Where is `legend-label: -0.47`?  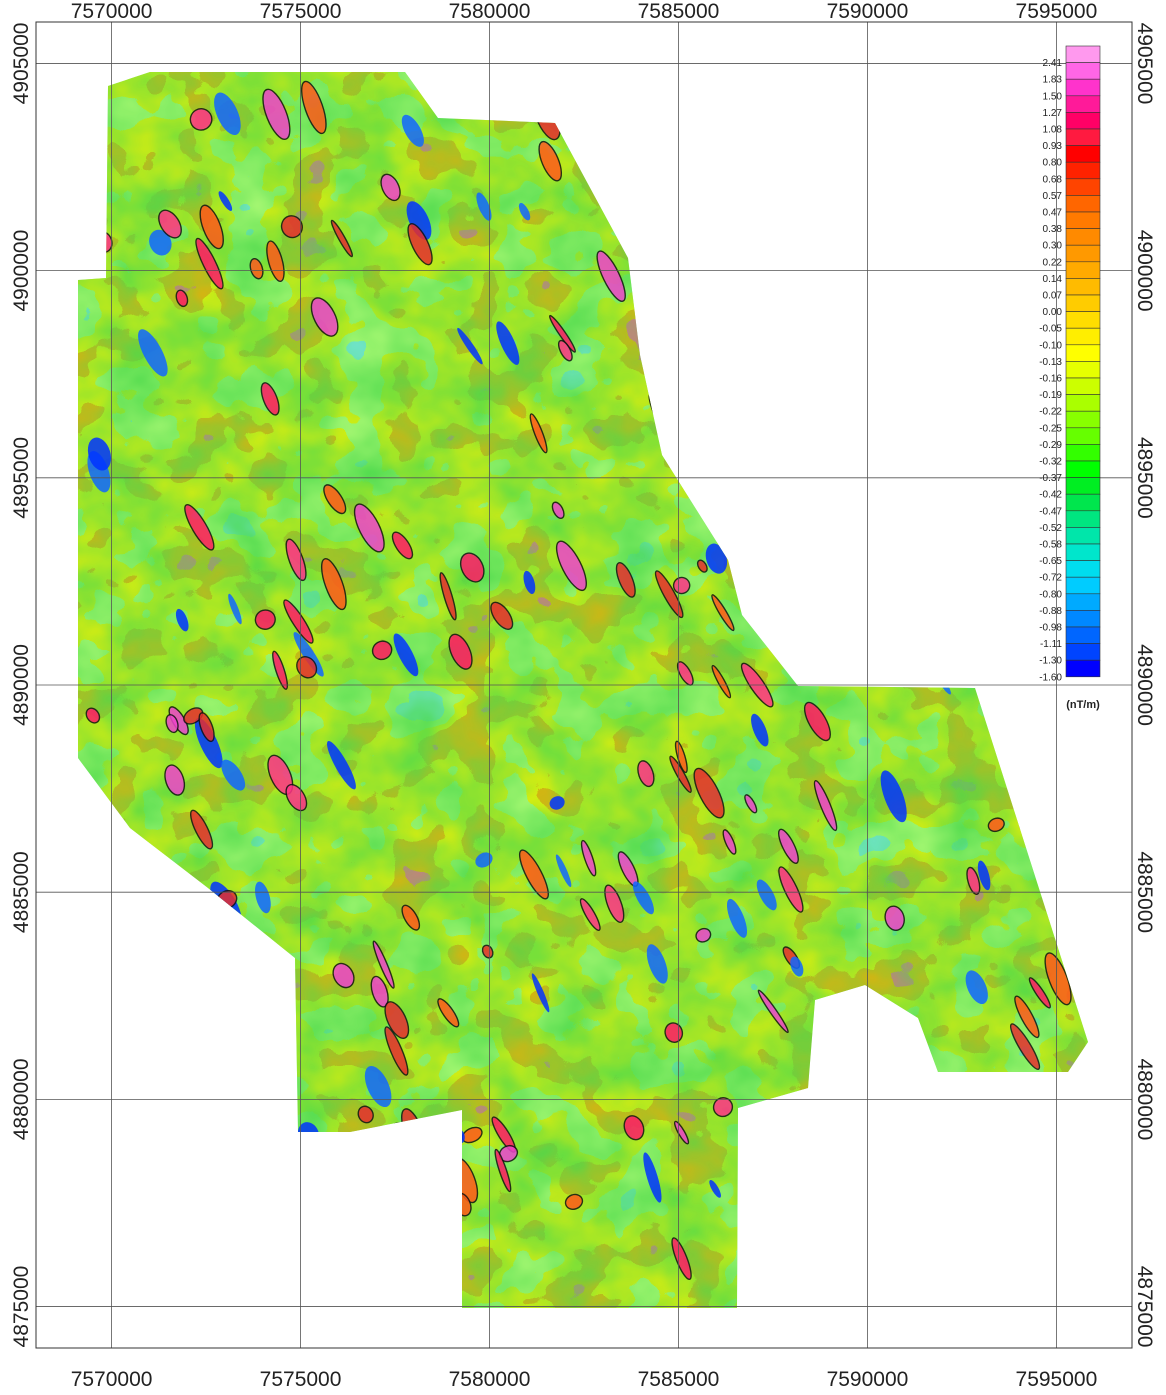
legend-label: -0.47 is located at coordinates (1050, 511).